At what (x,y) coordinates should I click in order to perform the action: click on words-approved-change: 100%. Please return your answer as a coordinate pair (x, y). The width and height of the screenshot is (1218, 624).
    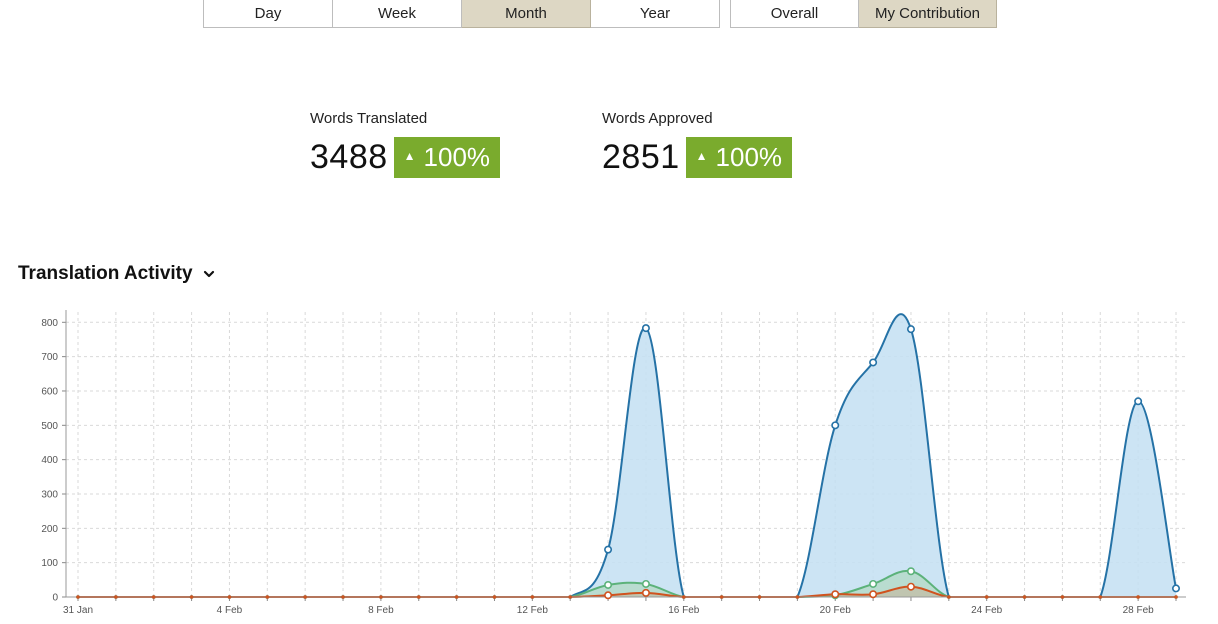
    Looking at the image, I should click on (749, 157).